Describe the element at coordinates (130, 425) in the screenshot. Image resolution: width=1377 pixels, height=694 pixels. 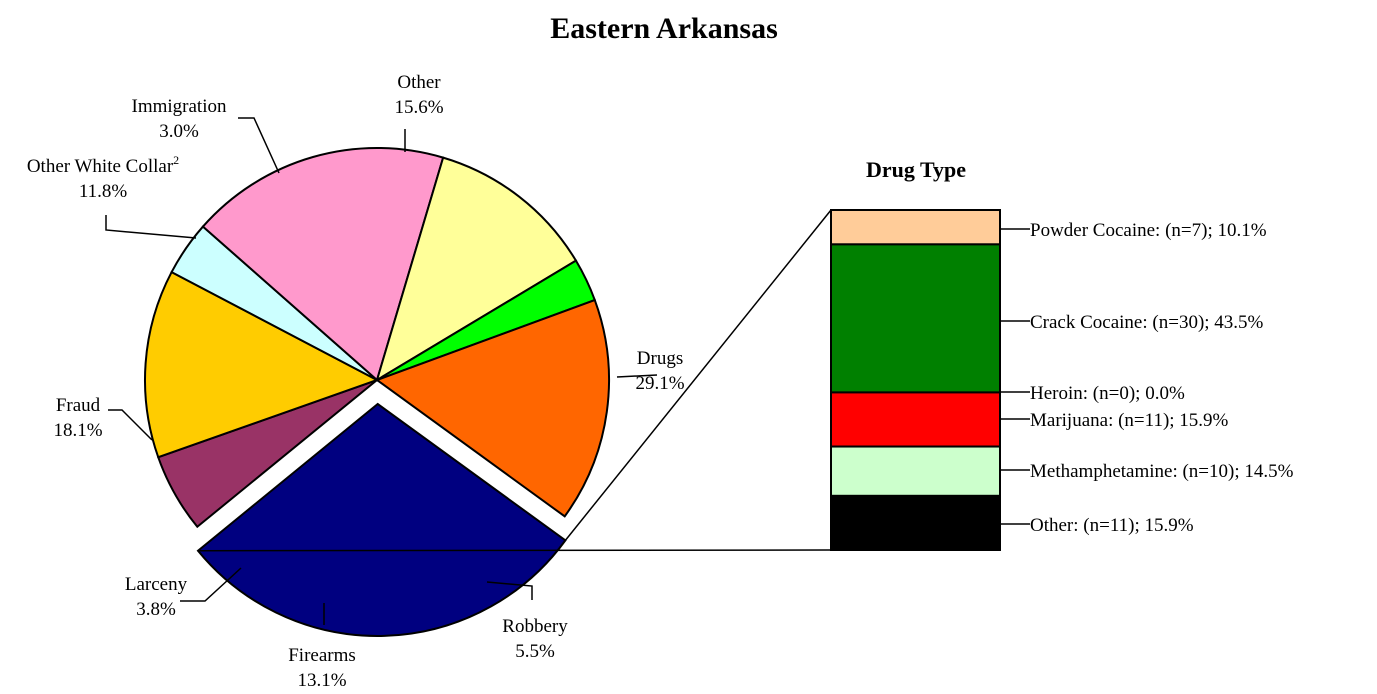
I see `leader-line-fraud` at that location.